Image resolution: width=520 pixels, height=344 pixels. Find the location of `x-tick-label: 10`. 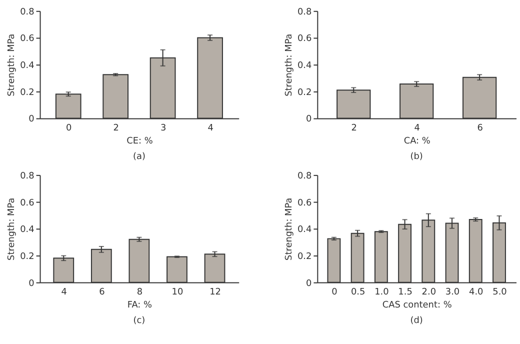

x-tick-label: 10 is located at coordinates (178, 293).